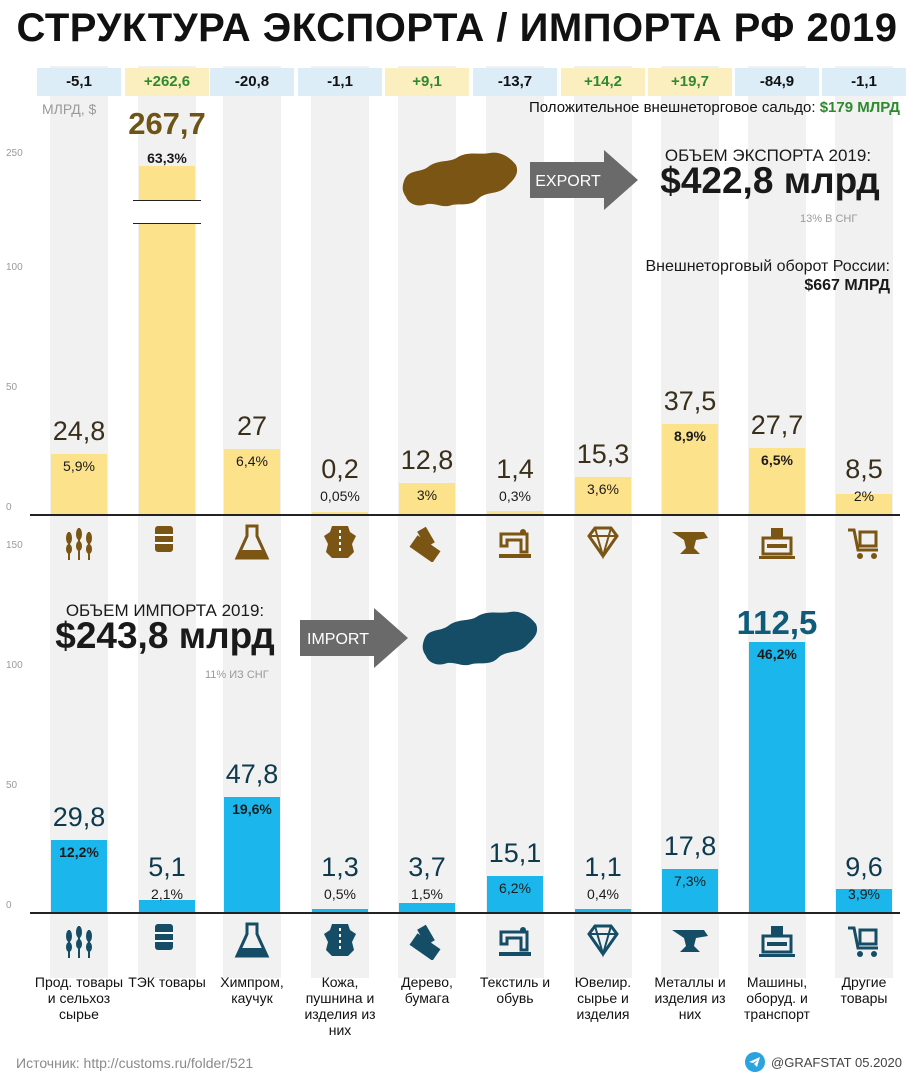 This screenshot has height=1080, width=914. What do you see at coordinates (690, 881) in the screenshot?
I see `import-share-label: 7,3%` at bounding box center [690, 881].